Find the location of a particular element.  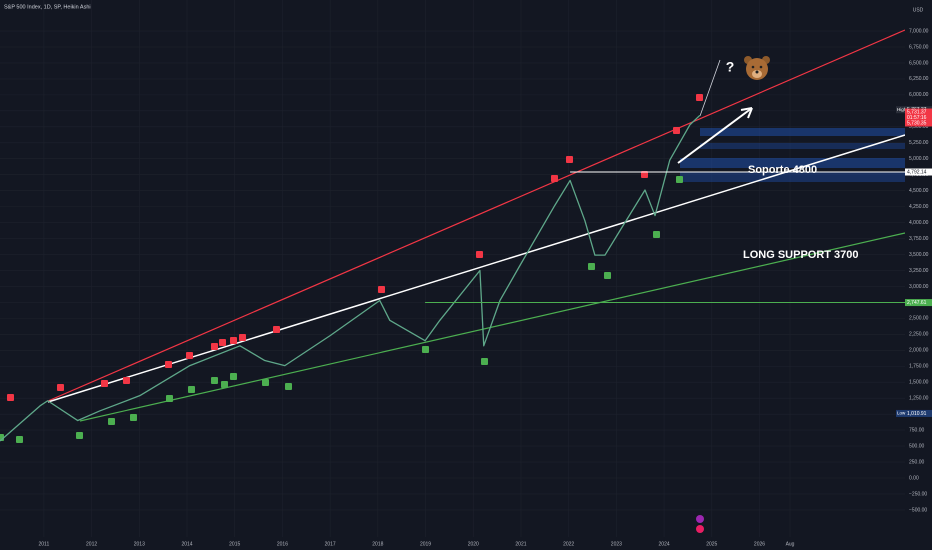

price-tag-label: 5,731.37 is located at coordinates (917, 112).